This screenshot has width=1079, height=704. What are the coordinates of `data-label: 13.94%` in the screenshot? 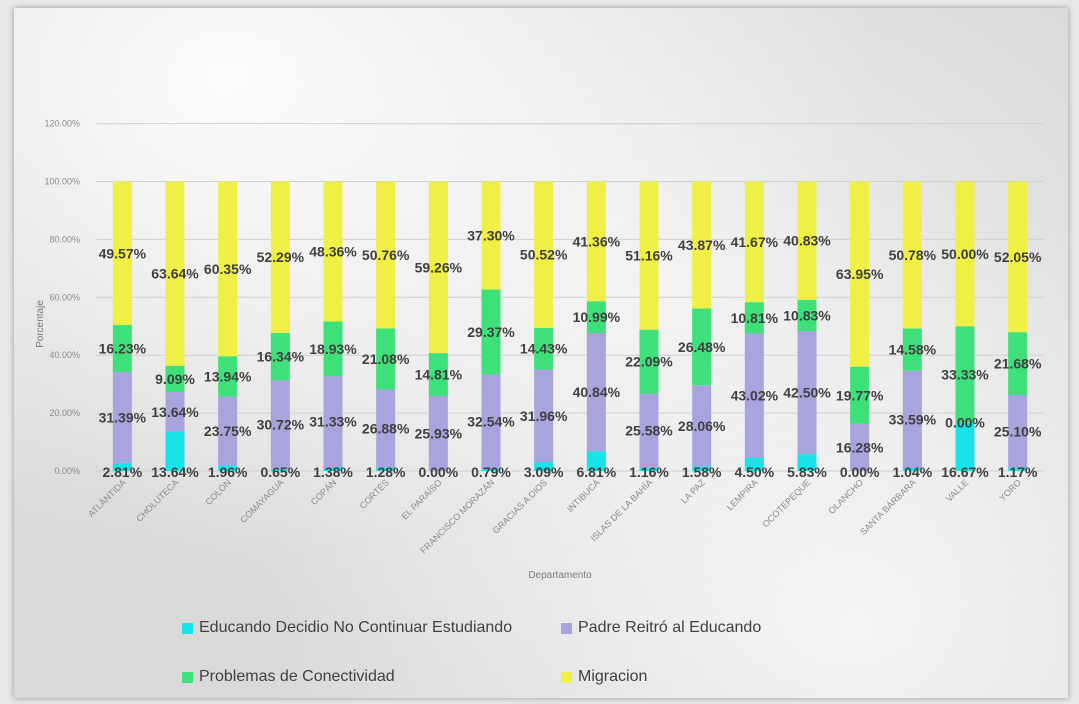 It's located at (228, 376).